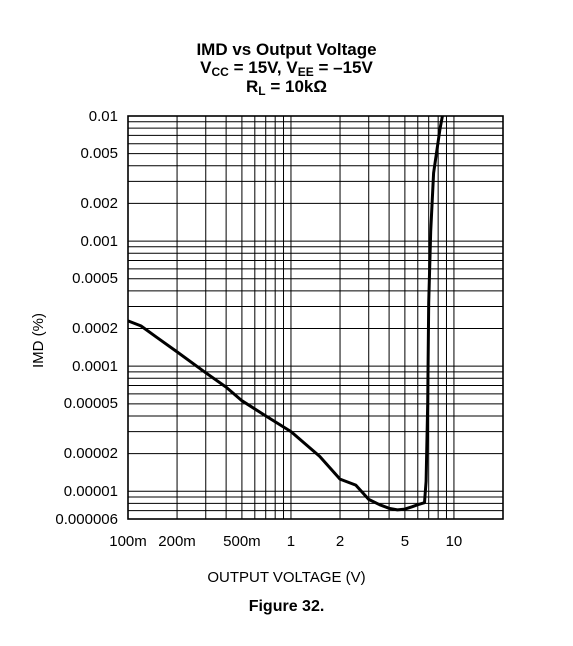  What do you see at coordinates (95, 366) in the screenshot?
I see `y-tick-label: 0.0001` at bounding box center [95, 366].